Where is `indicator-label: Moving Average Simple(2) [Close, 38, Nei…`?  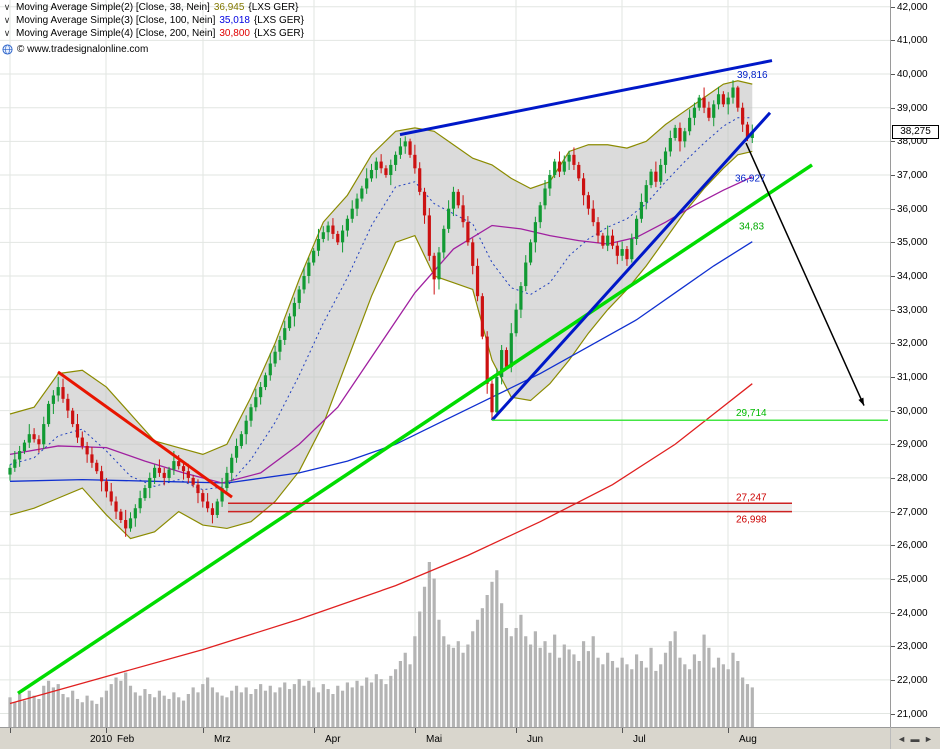 indicator-label: Moving Average Simple(2) [Close, 38, Nei… is located at coordinates (113, 7).